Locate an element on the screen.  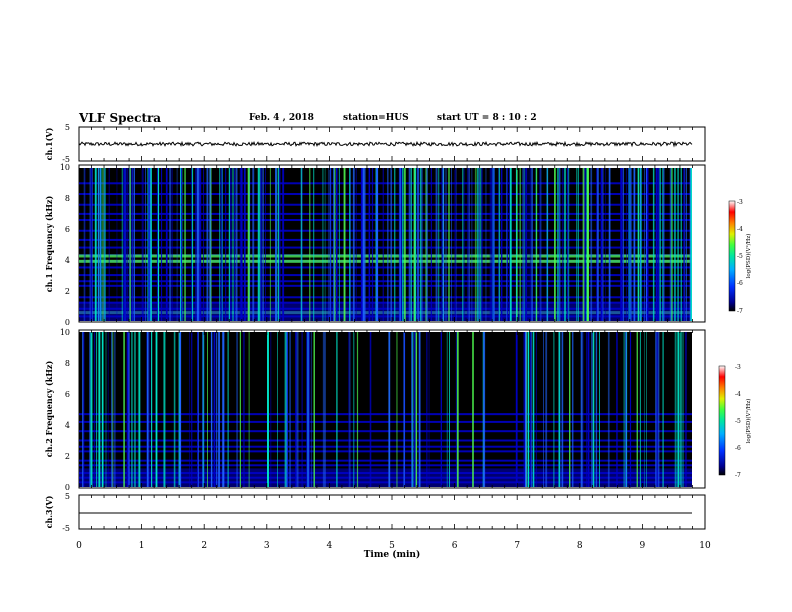
ch2-cbar-tick-m5: -5 is located at coordinates (738, 421).